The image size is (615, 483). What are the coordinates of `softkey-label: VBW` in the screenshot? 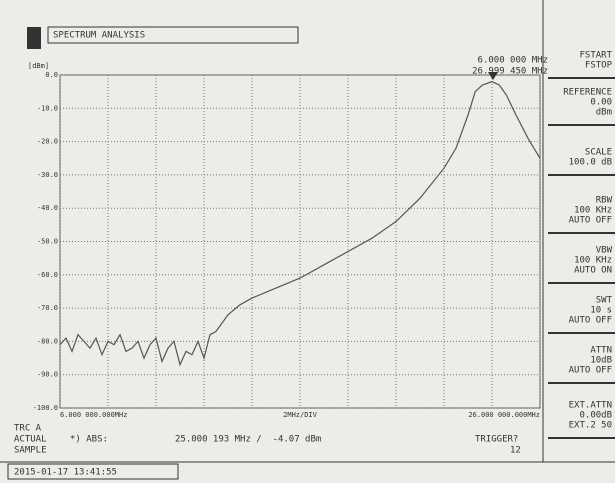 It's located at (604, 251).